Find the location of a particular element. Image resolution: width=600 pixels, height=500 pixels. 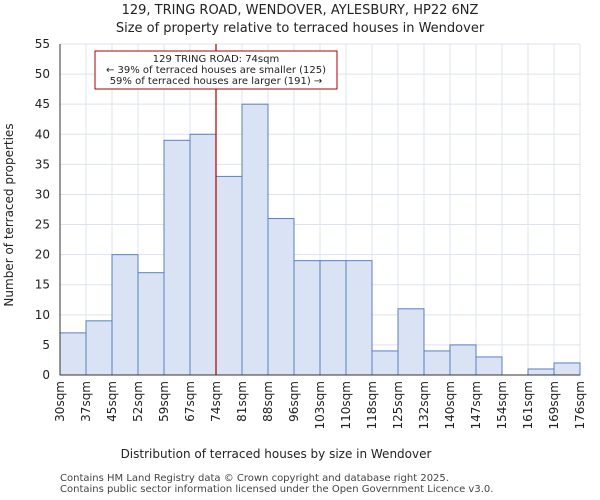

bar-59sqm is located at coordinates (177, 257).